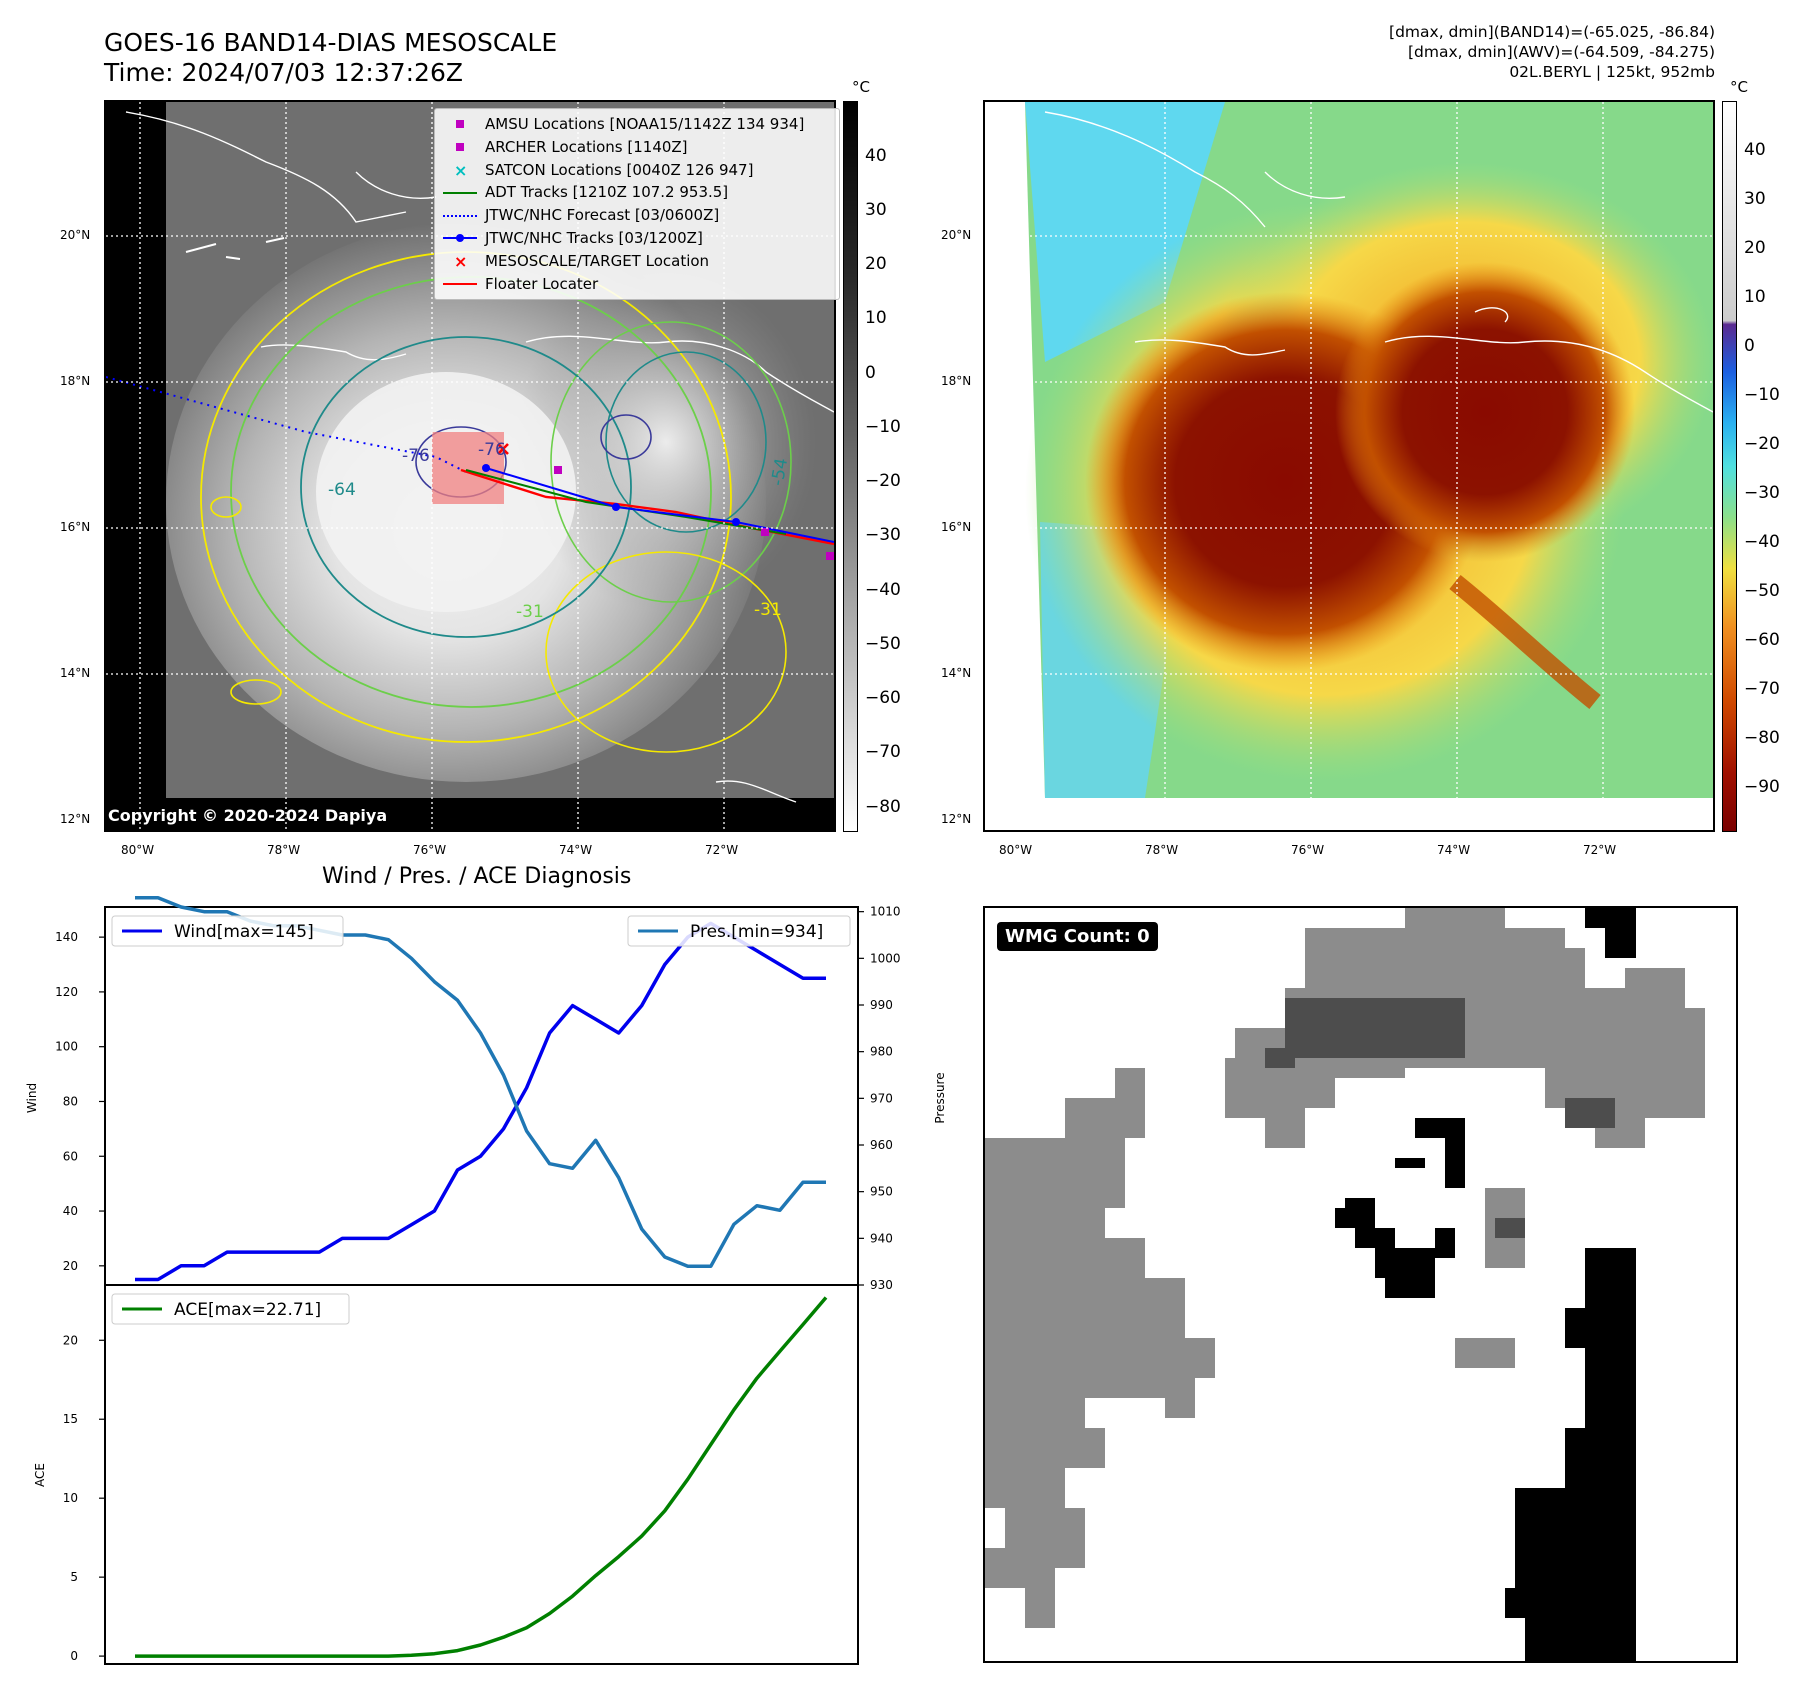 This screenshot has width=1797, height=1690. I want to click on awv-range: [dmax, dmin](AWV)=(-64.509, -84.275), so click(1561, 52).